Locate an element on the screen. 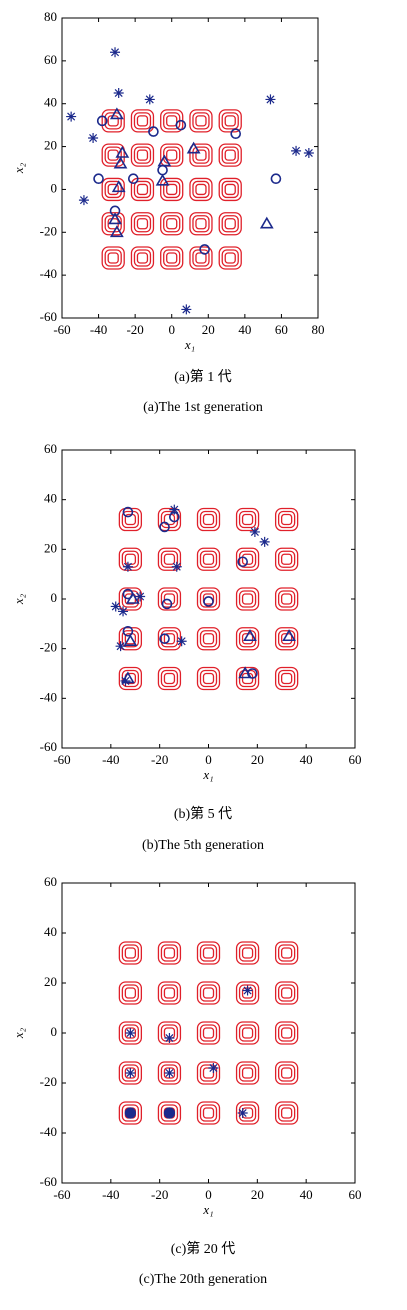 Image resolution: width=407 pixels, height=1310 pixels. x-tick-label: -60 is located at coordinates (61, 759).